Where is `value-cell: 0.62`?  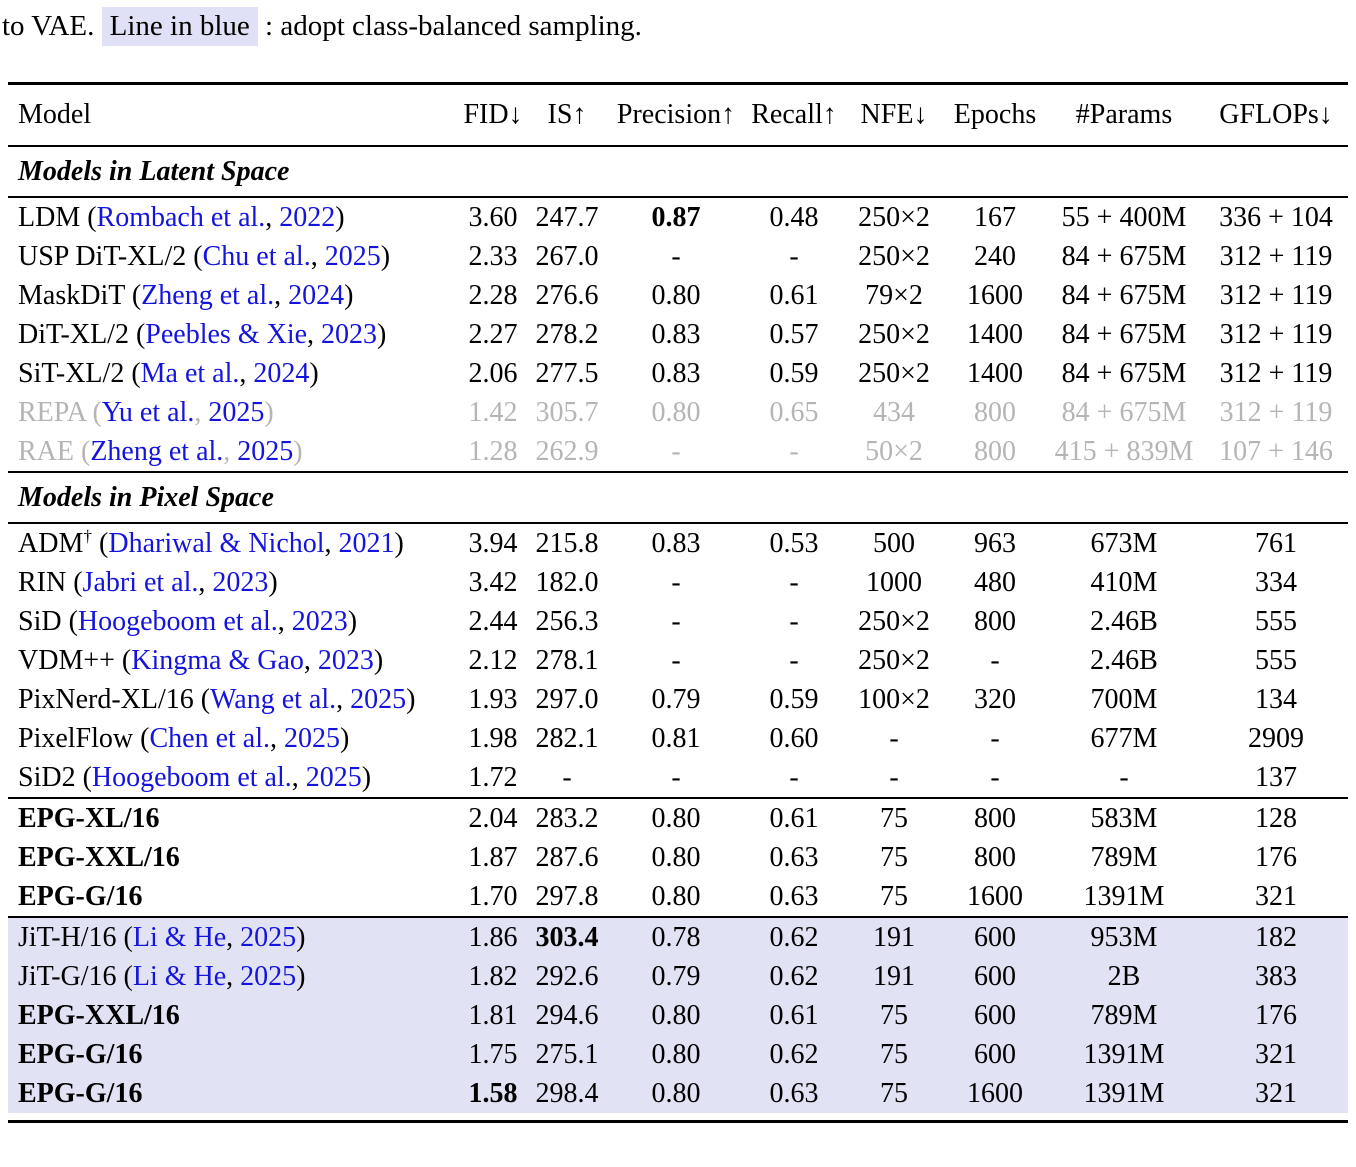 value-cell: 0.62 is located at coordinates (794, 937).